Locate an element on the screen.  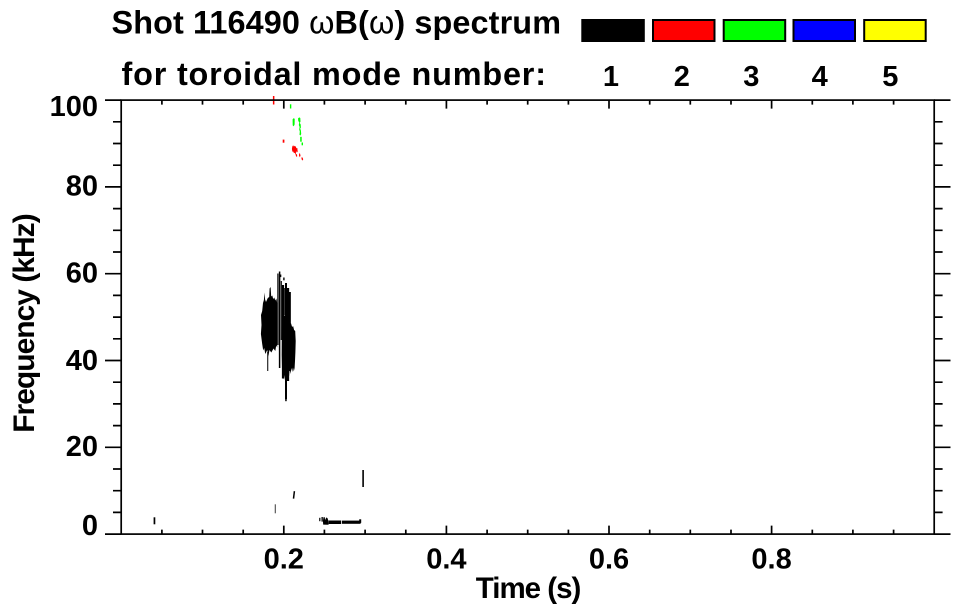
svg-text: 80 is located at coordinates (82, 187).